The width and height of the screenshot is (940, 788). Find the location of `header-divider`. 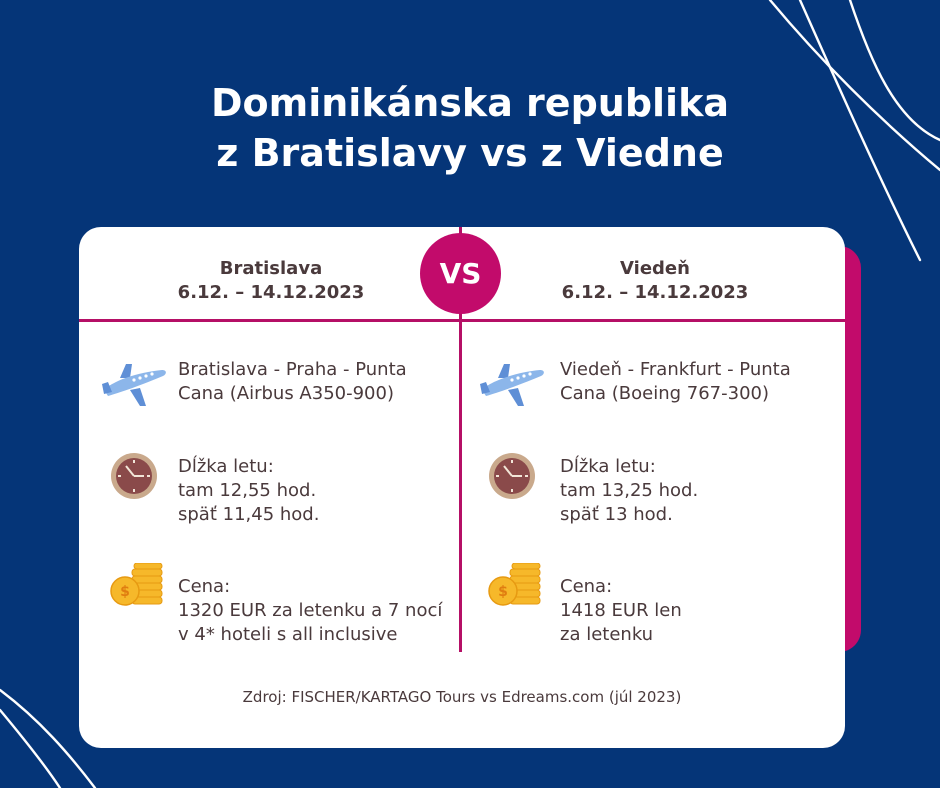

header-divider is located at coordinates (462, 320).